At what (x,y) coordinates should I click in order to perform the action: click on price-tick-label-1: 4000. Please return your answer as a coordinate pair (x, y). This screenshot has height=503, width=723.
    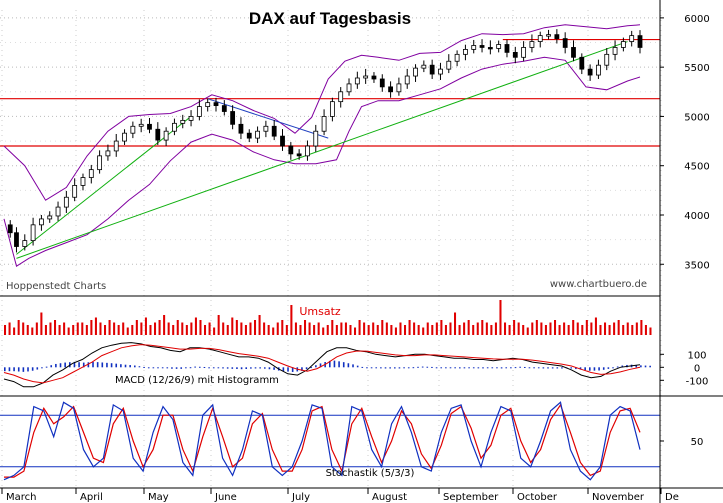
    Looking at the image, I should click on (696, 216).